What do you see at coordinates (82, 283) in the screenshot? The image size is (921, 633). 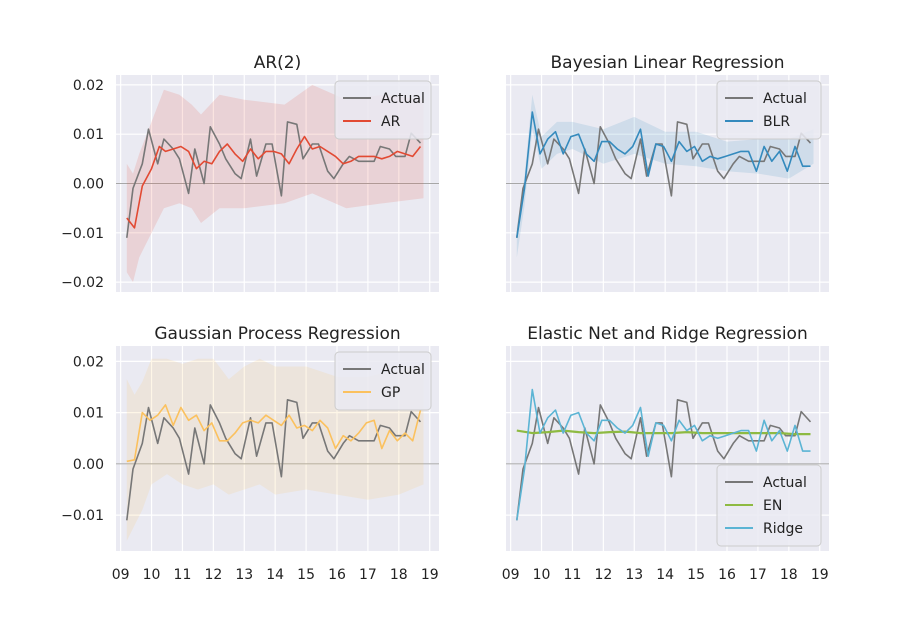 I see `y-tick-label: −0.02` at bounding box center [82, 283].